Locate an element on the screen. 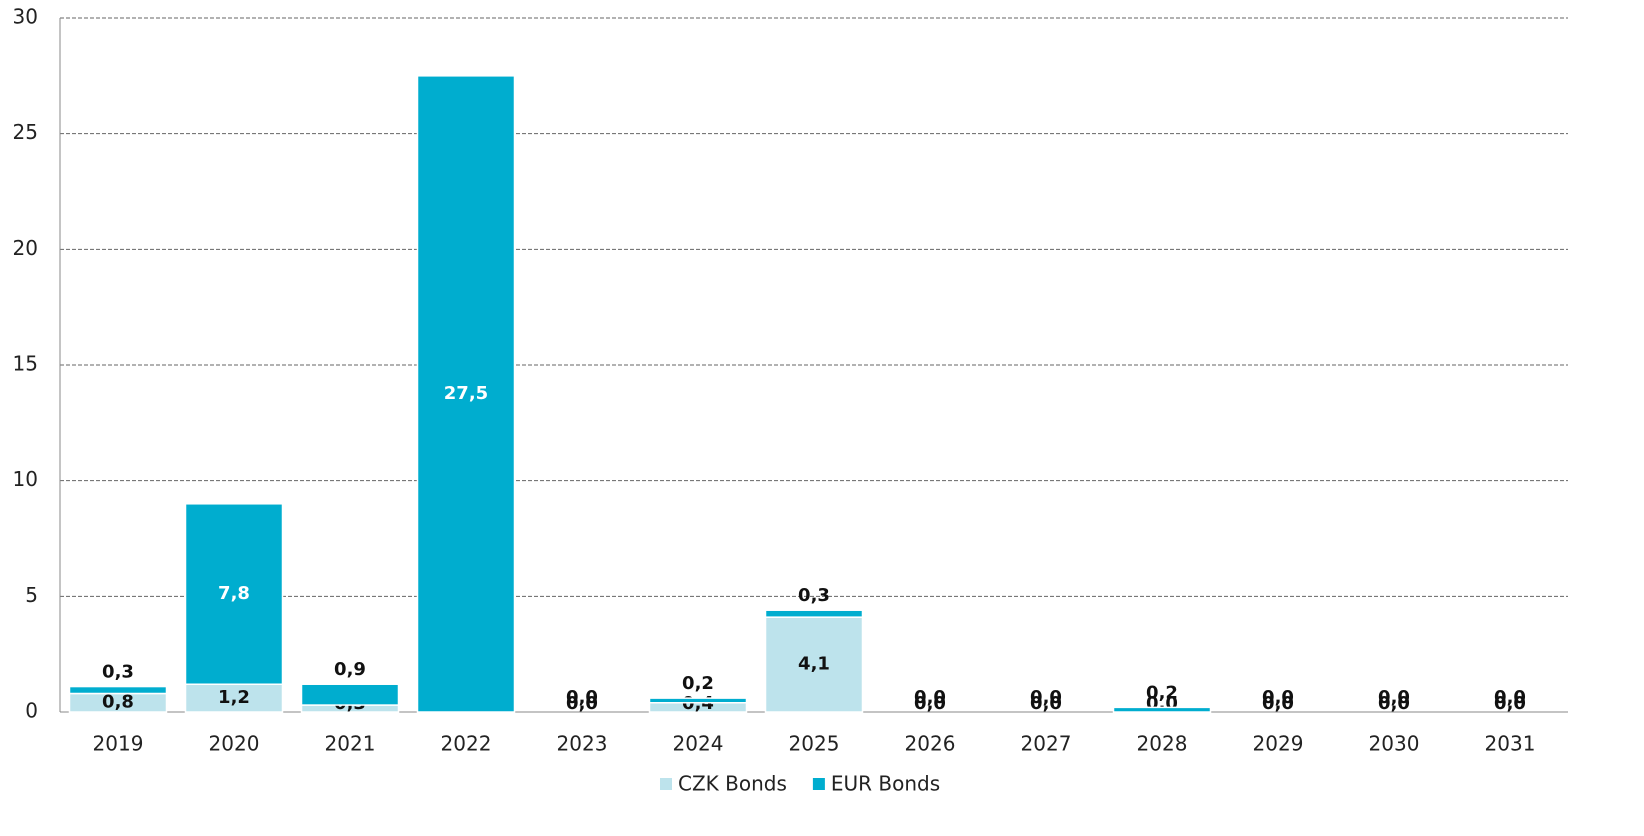 The width and height of the screenshot is (1644, 836). value-label: 0,9 is located at coordinates (350, 669).